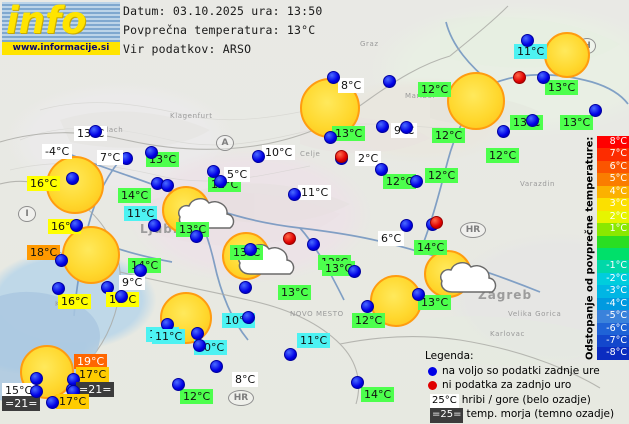 This screenshot has width=629, height=424. I want to click on color-scale-cell: 4°C, so click(613, 192).